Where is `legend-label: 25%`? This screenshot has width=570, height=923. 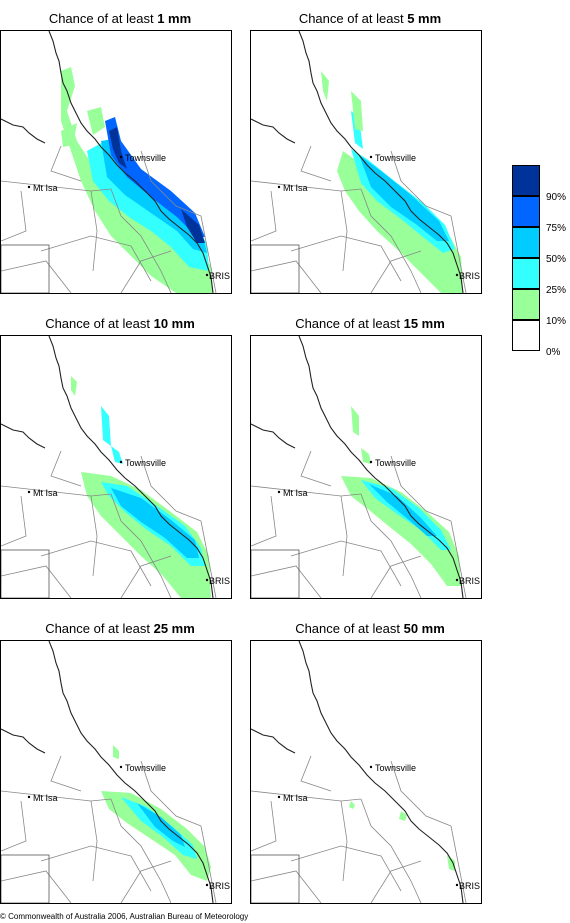
legend-label: 25% is located at coordinates (556, 290).